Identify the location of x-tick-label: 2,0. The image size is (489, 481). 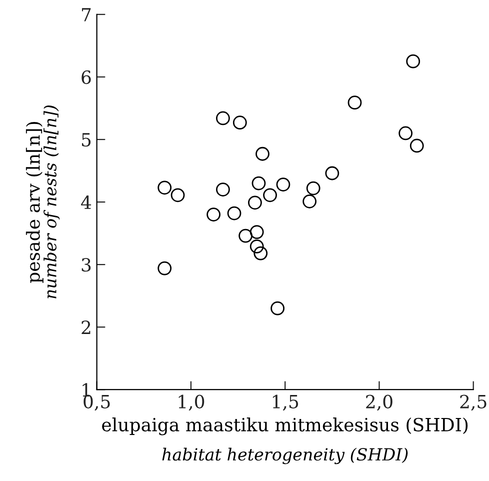
(379, 402).